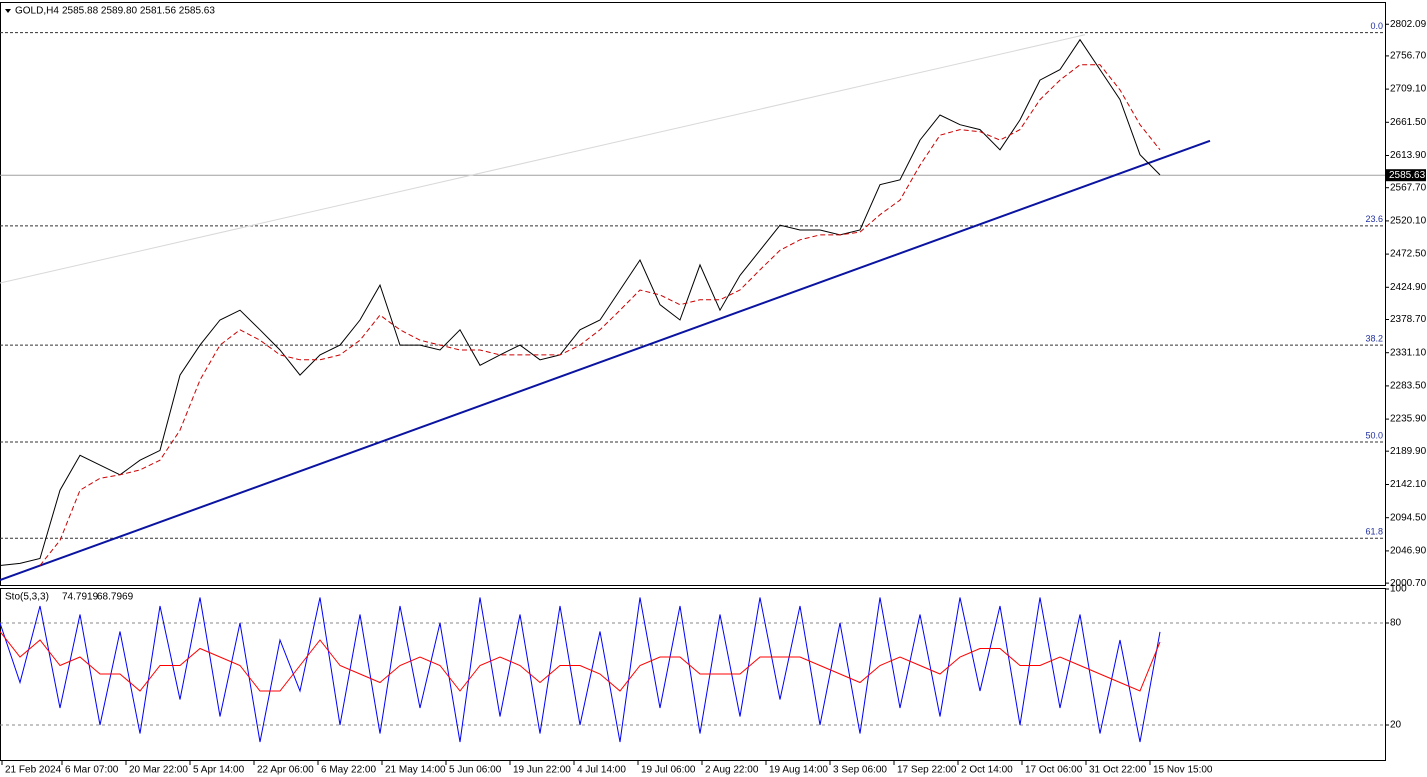 This screenshot has height=777, width=1427. Describe the element at coordinates (1408, 287) in the screenshot. I see `y-tick-label: 2424.90` at that location.